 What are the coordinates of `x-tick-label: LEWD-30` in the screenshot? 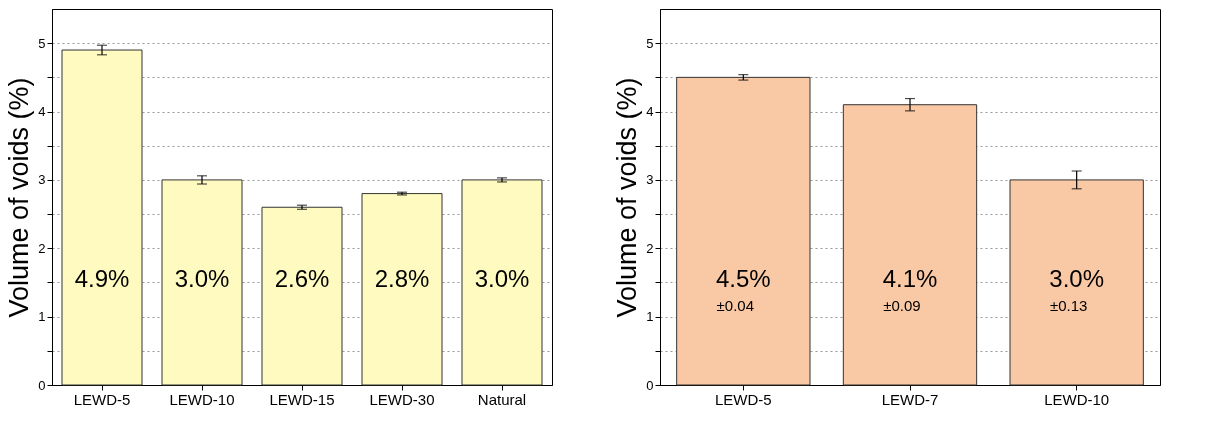 It's located at (402, 399).